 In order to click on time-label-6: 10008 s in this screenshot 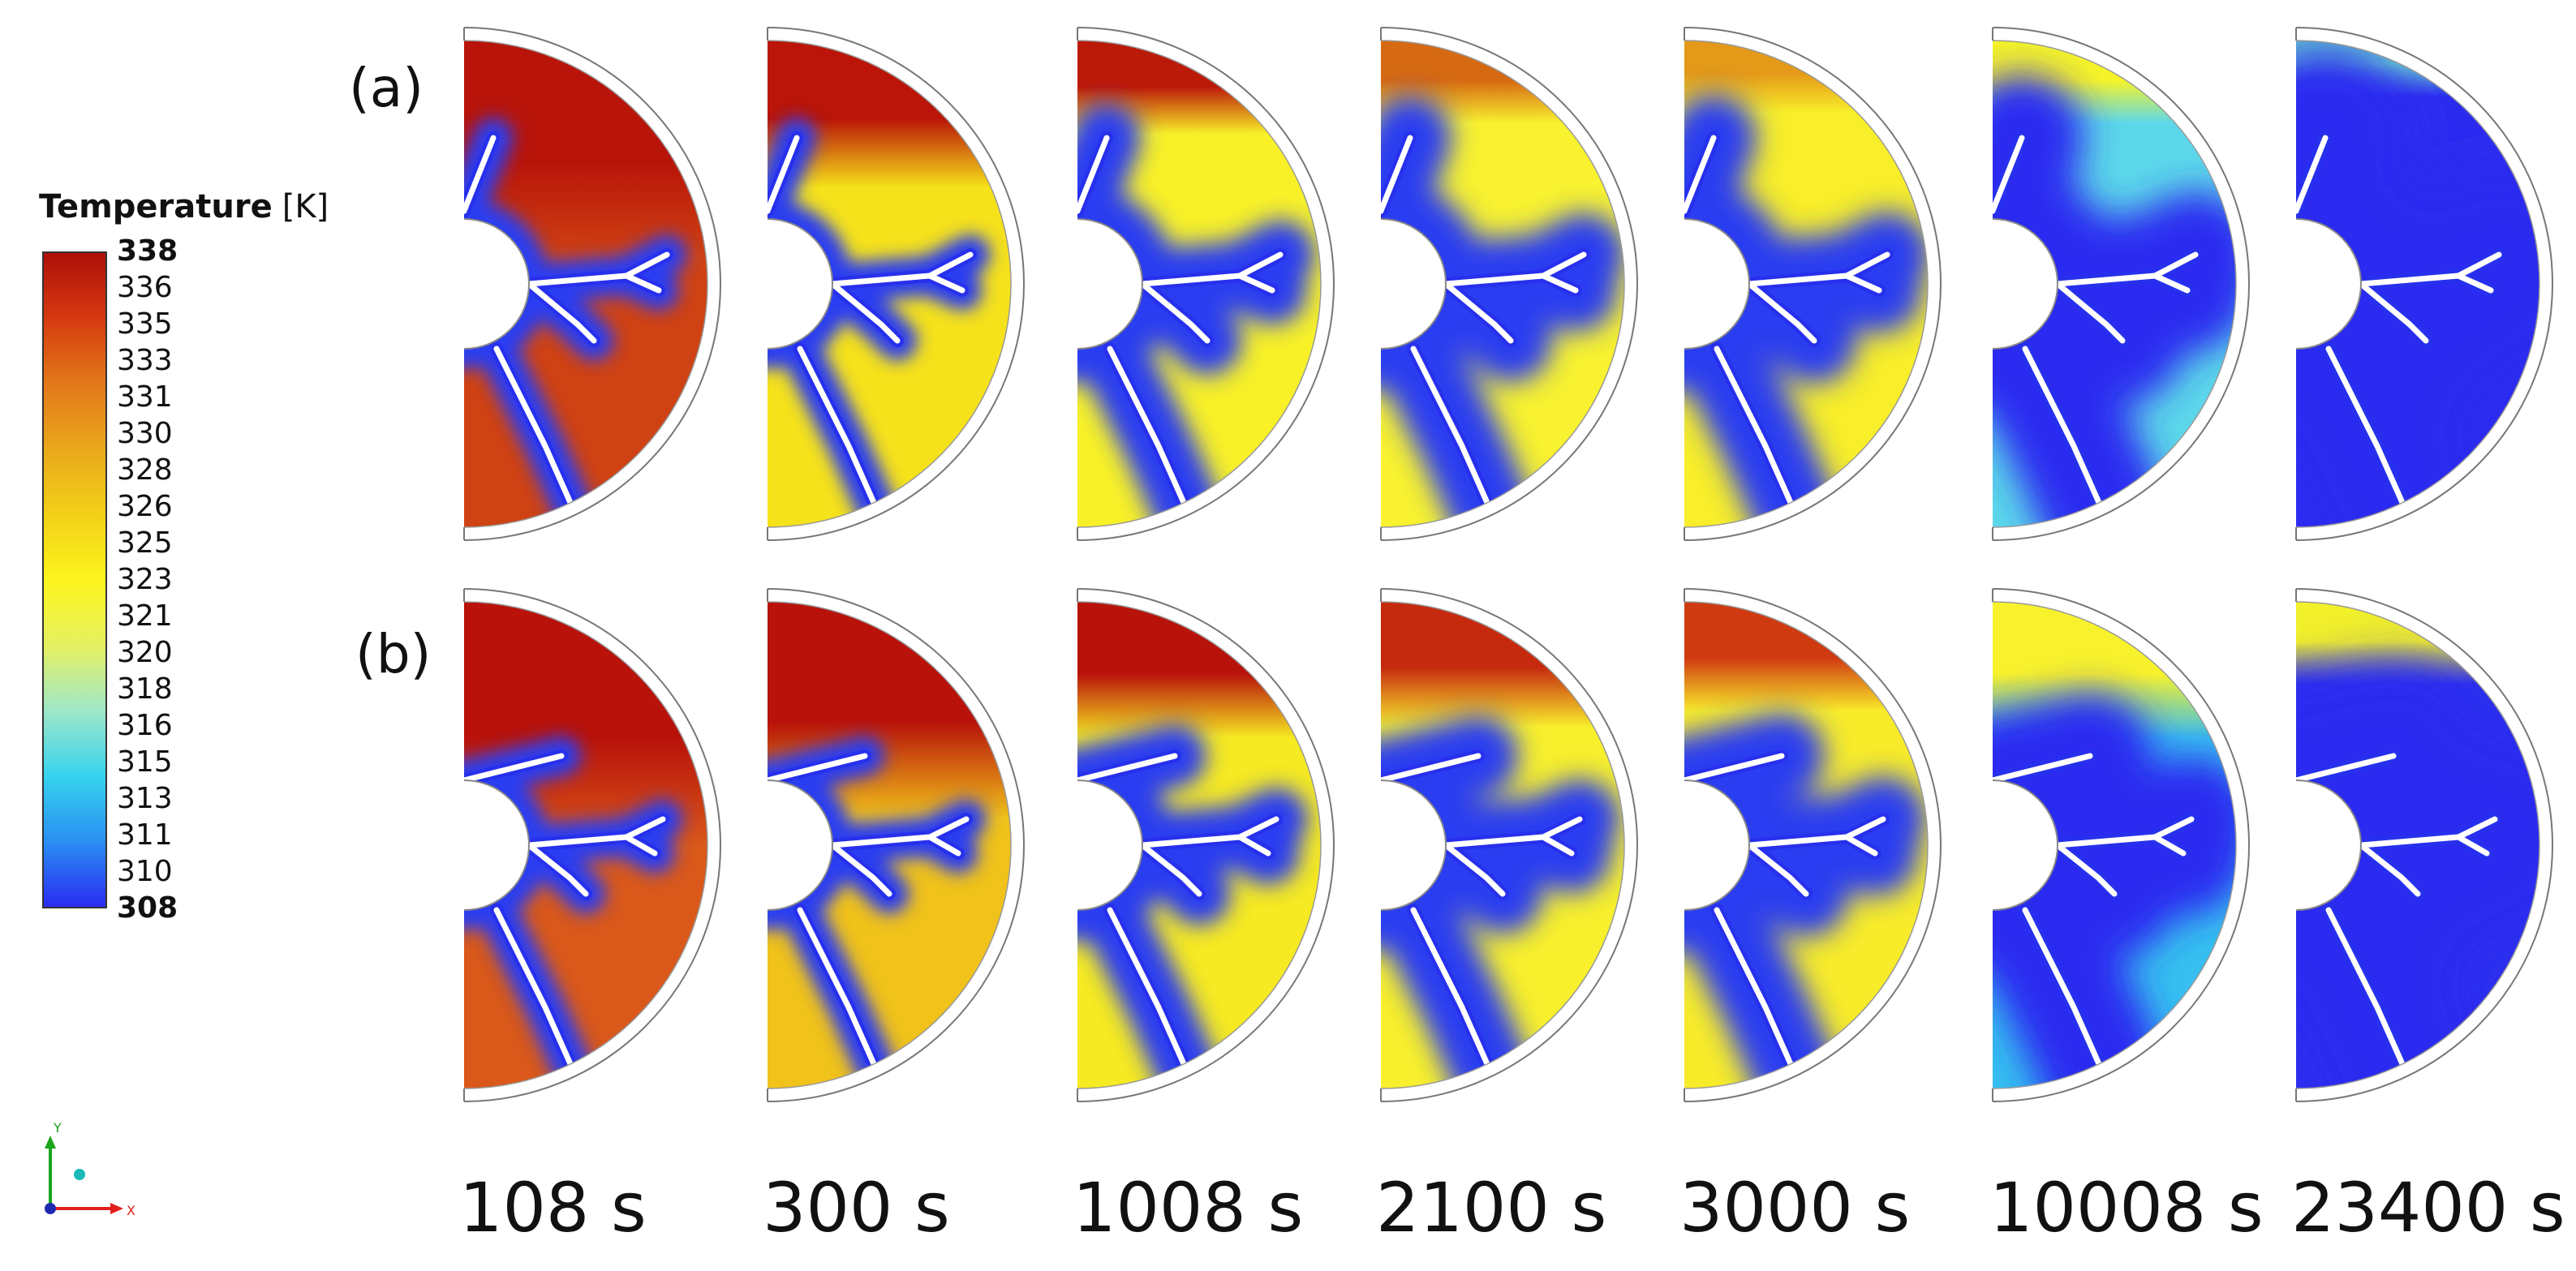, I will do `click(2126, 1207)`.